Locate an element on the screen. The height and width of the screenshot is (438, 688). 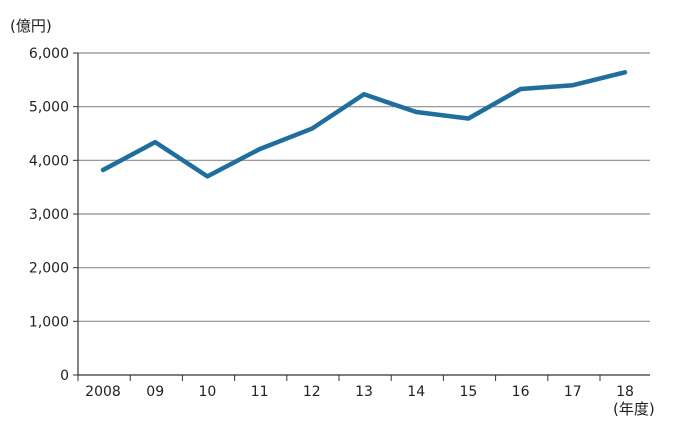
x-tick-label: 11 is located at coordinates (260, 392).